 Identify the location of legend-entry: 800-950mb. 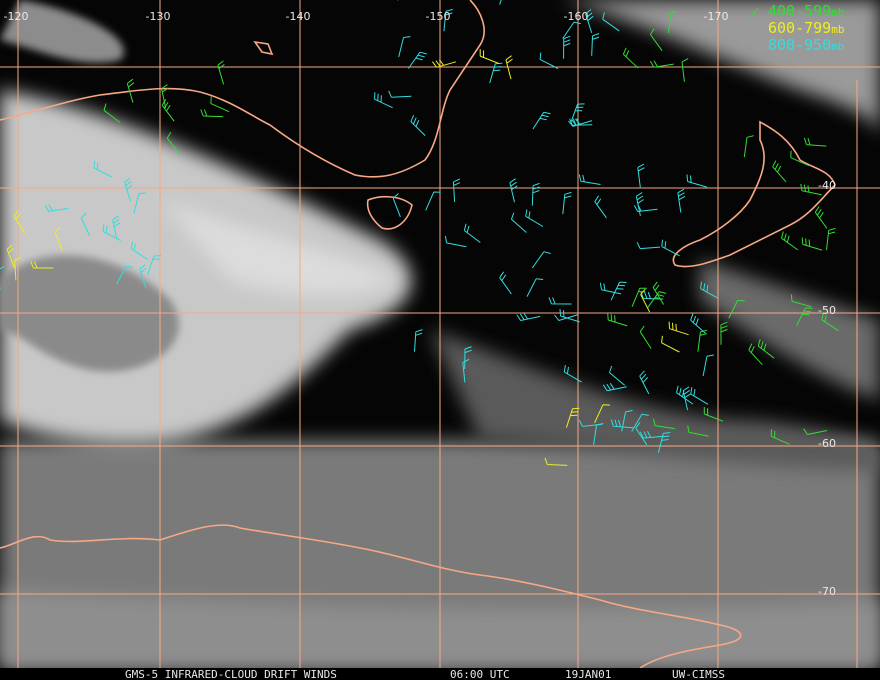
(806, 45).